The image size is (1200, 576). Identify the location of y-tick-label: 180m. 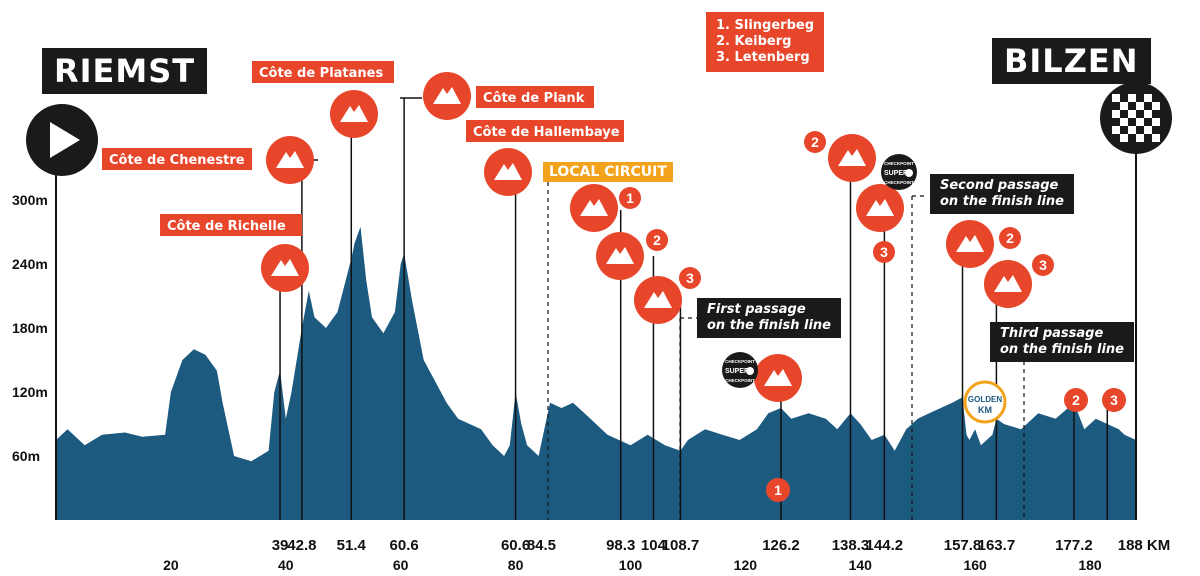
(30, 328).